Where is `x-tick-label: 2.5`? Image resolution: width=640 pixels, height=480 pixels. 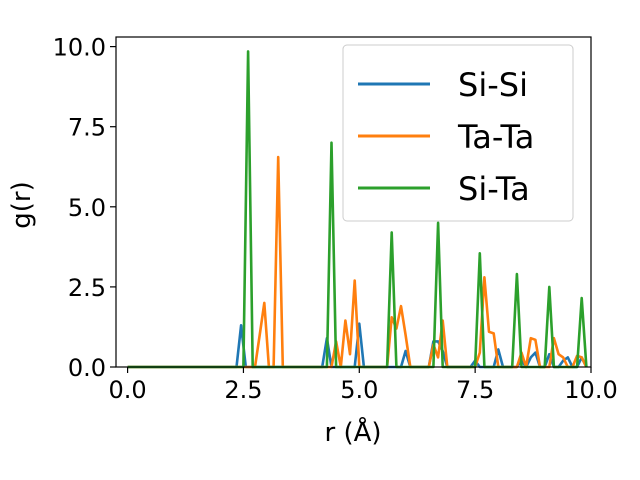
x-tick-label: 2.5 is located at coordinates (243, 390).